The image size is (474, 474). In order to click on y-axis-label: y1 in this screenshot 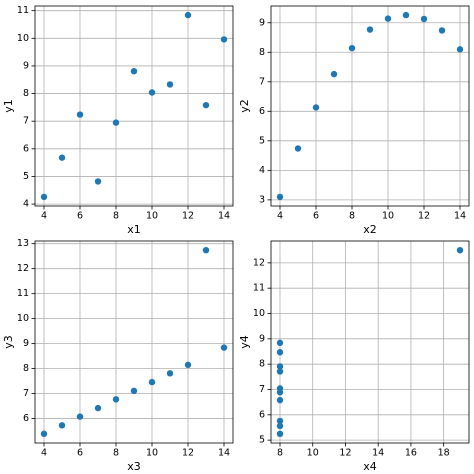, I will do `click(8, 106)`.